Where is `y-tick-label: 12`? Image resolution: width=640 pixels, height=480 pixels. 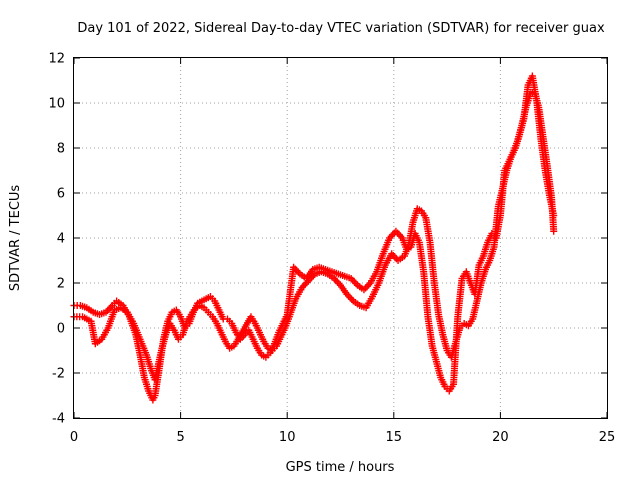
y-tick-label: 12 is located at coordinates (56, 59).